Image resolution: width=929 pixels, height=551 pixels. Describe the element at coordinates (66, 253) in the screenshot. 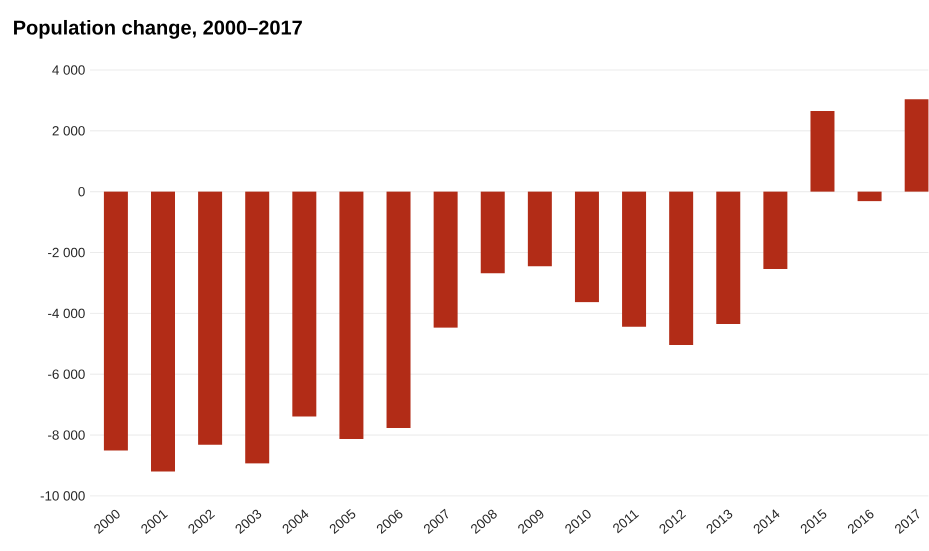

I see `y-tick-label: -2 000` at that location.